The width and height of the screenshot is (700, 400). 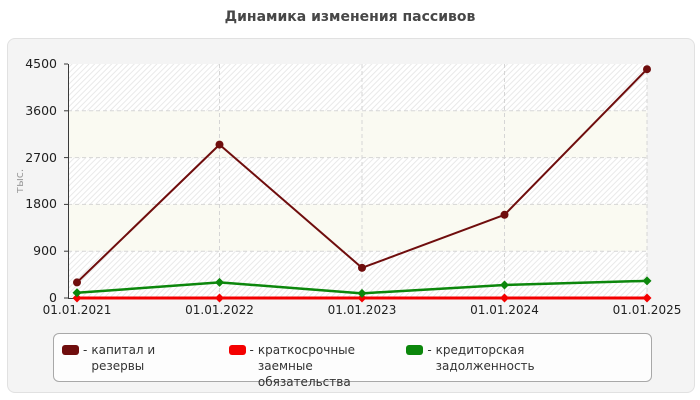 I want to click on x-tick-label: 01.01.2023, so click(x=362, y=310).